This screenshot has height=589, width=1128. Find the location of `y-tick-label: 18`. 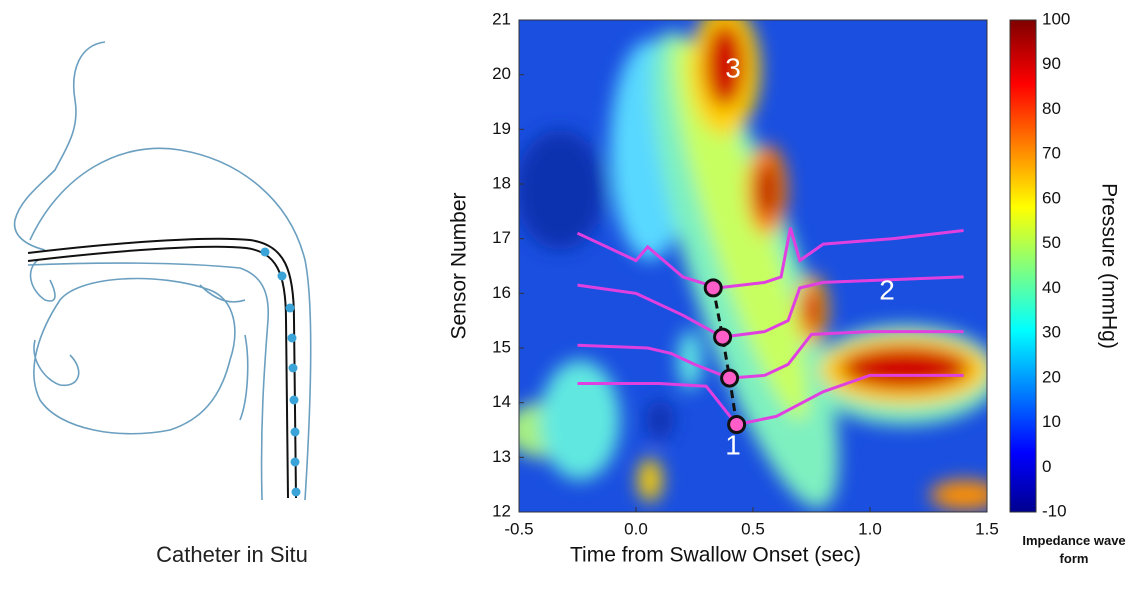

y-tick-label: 18 is located at coordinates (501, 182).